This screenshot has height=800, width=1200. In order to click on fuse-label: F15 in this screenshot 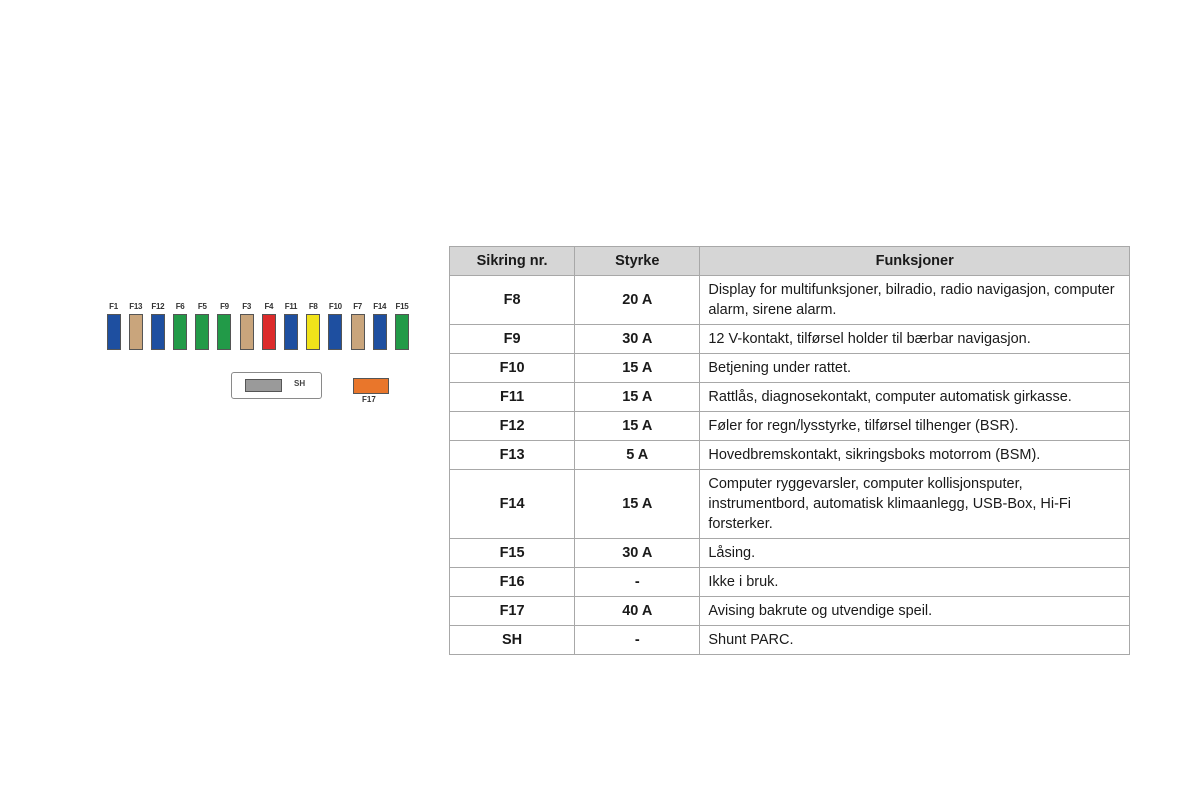, I will do `click(402, 306)`.